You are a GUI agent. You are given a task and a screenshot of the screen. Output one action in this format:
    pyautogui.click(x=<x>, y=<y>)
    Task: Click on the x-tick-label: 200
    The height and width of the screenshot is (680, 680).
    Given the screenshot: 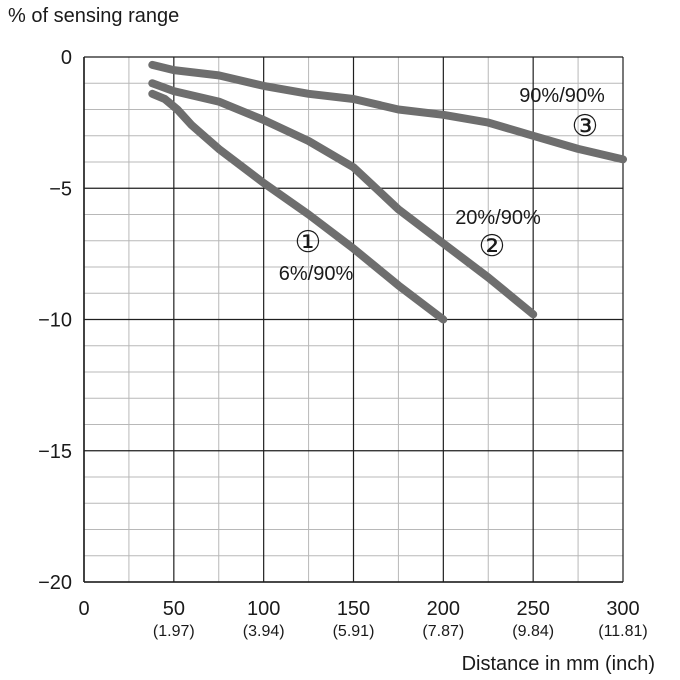 What is the action you would take?
    pyautogui.click(x=443, y=609)
    